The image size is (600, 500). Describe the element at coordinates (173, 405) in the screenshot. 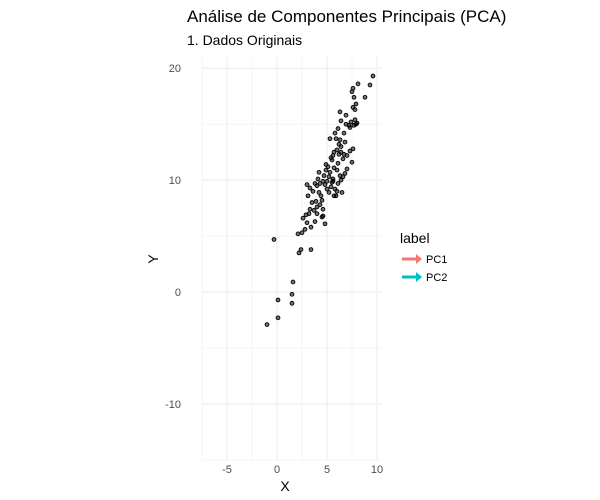

I see `y-tick-label: -10` at that location.